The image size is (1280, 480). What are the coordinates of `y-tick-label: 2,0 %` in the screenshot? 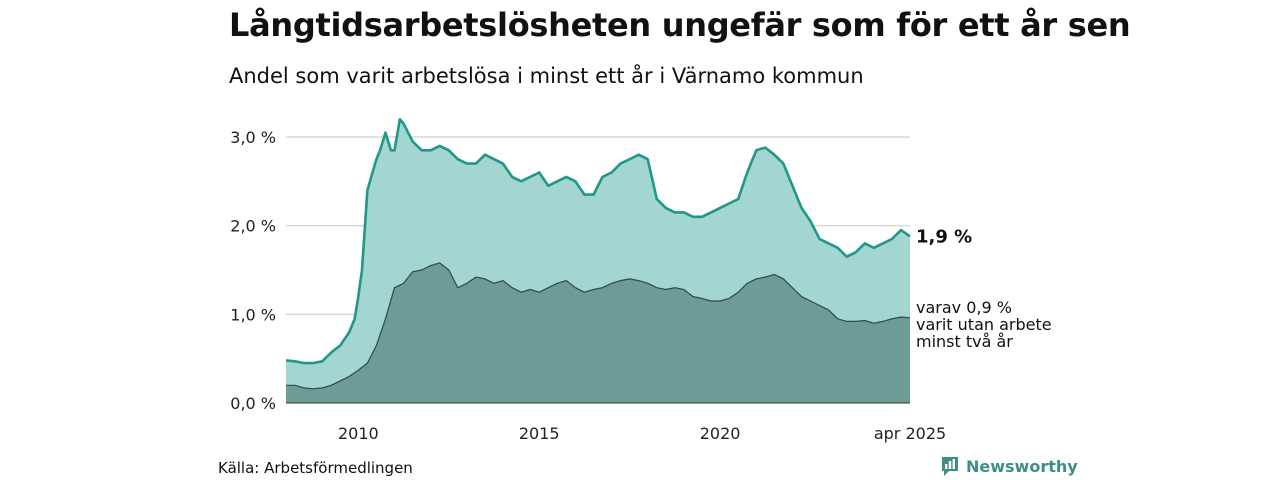 It's located at (253, 226).